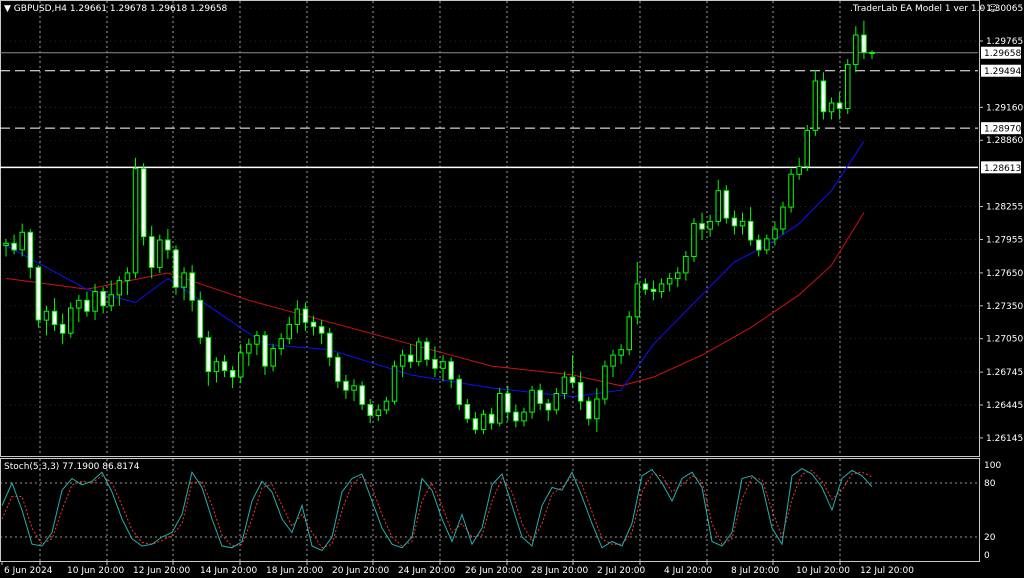 Image resolution: width=1024 pixels, height=578 pixels. Describe the element at coordinates (621, 571) in the screenshot. I see `time-tick-label: 2 Jul 20:00` at that location.